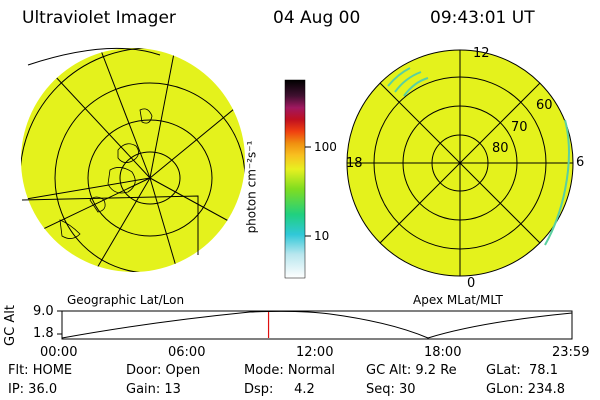  I want to click on header-time: 09:43:01 UT, so click(482, 18).